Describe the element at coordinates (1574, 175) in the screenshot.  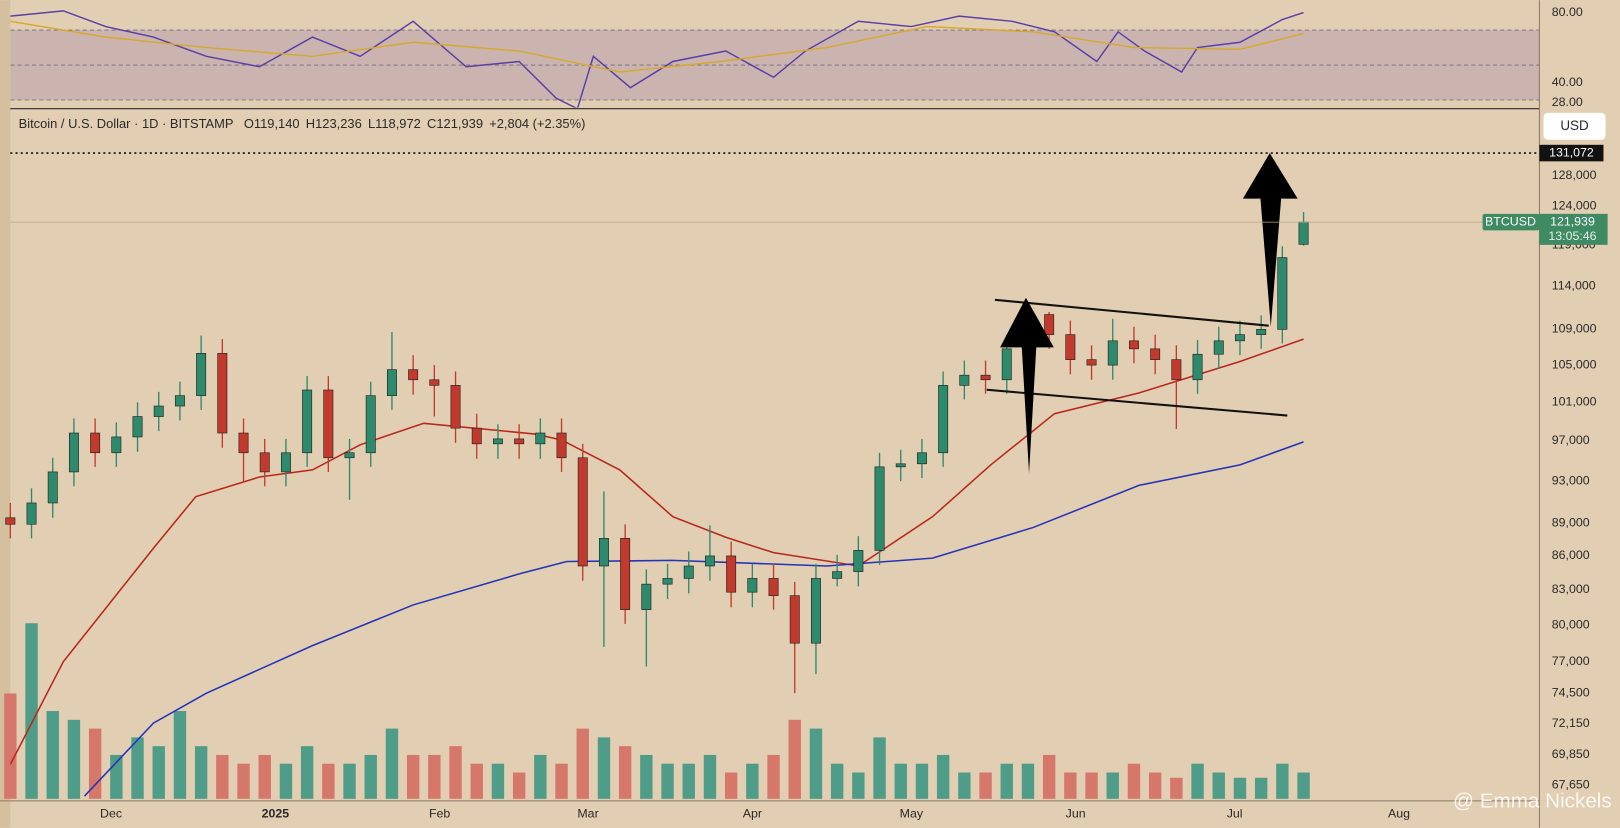
I see `y-tick-label: 128,000` at that location.